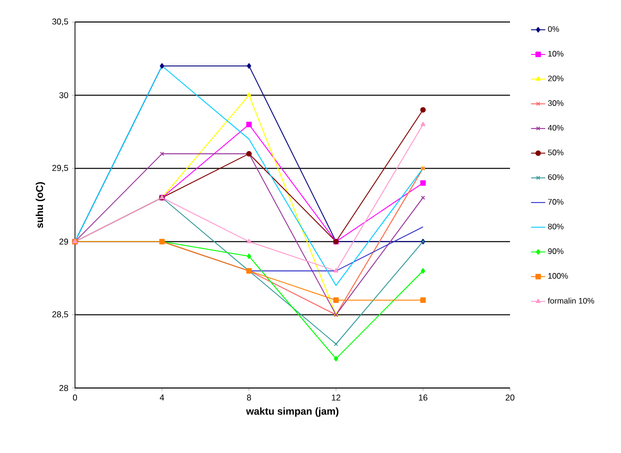 The image size is (621, 453). What do you see at coordinates (63, 95) in the screenshot?
I see `y-tick-label: 30` at bounding box center [63, 95].